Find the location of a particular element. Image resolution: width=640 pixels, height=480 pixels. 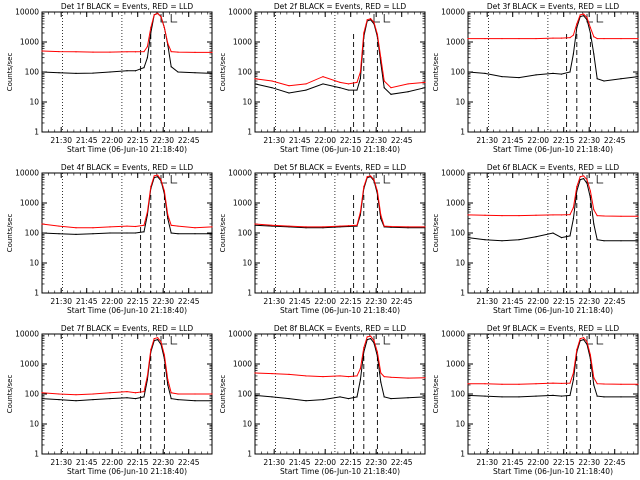

y-tick-label: 10 is located at coordinates (247, 424).